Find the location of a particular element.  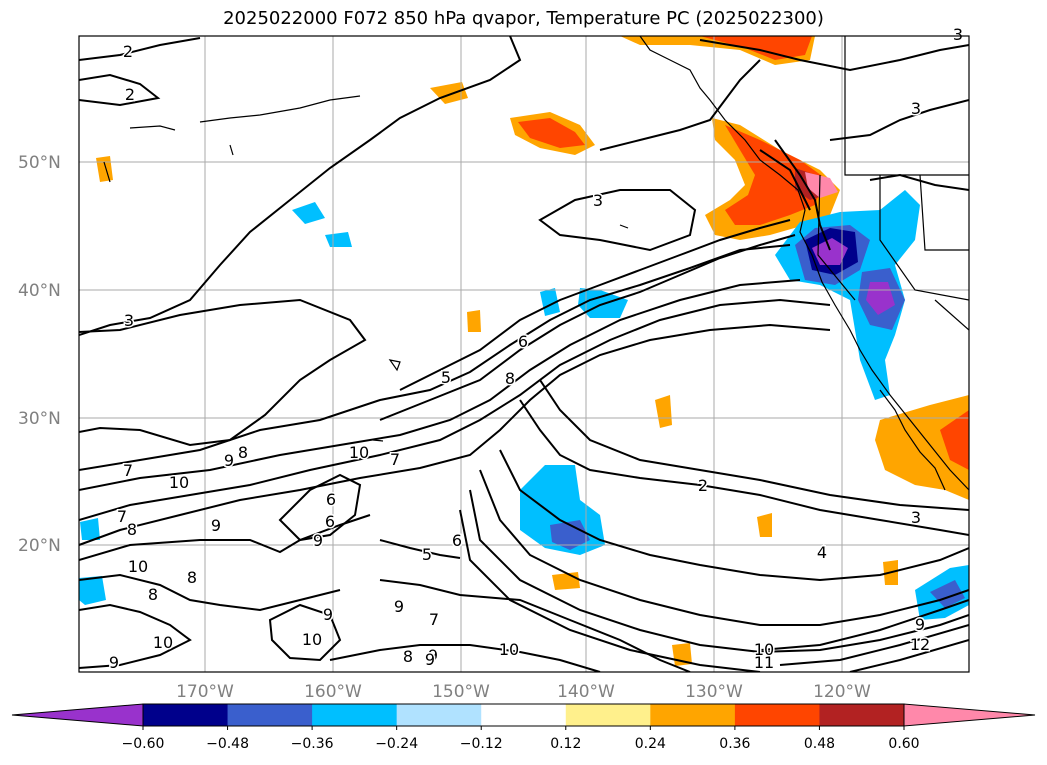

lat-label-20n: 20°N is located at coordinates (39, 546).